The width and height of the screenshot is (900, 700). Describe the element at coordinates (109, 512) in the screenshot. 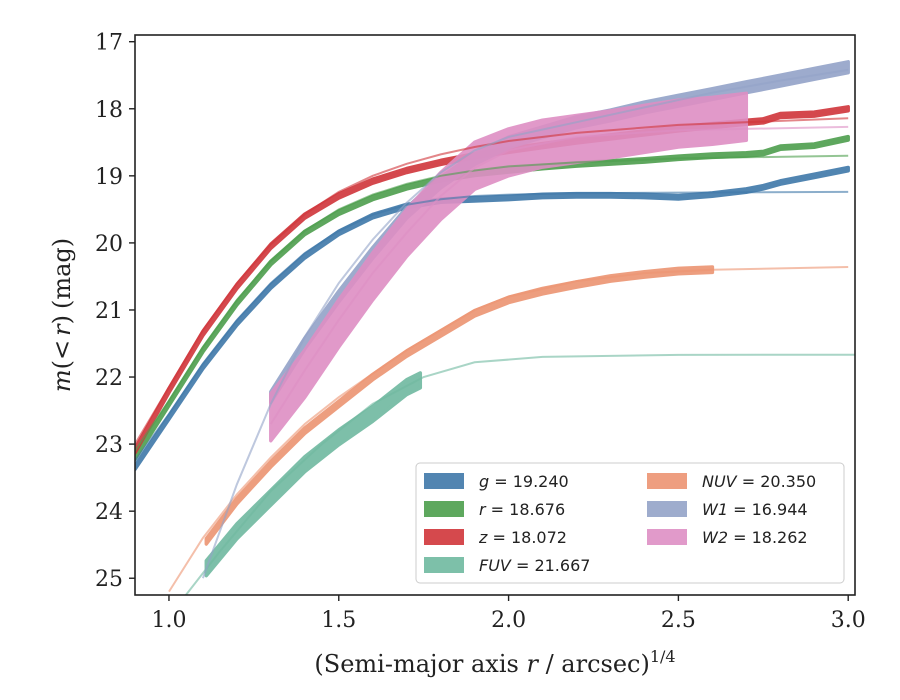

I see `y-tick-label: 24` at that location.